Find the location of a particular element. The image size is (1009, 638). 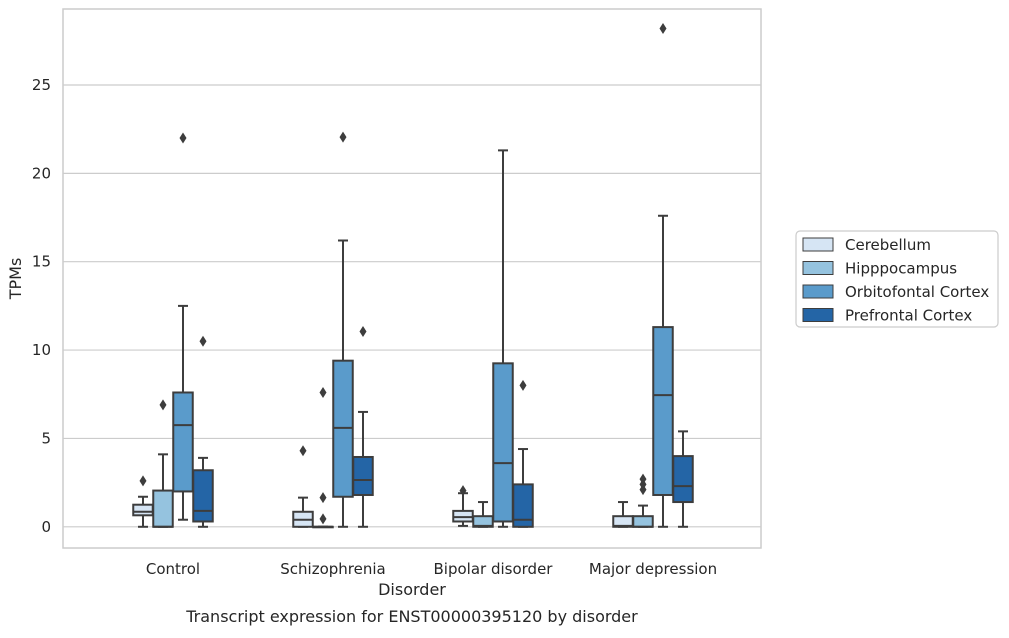

y-tick-label: 10 is located at coordinates (41, 350).